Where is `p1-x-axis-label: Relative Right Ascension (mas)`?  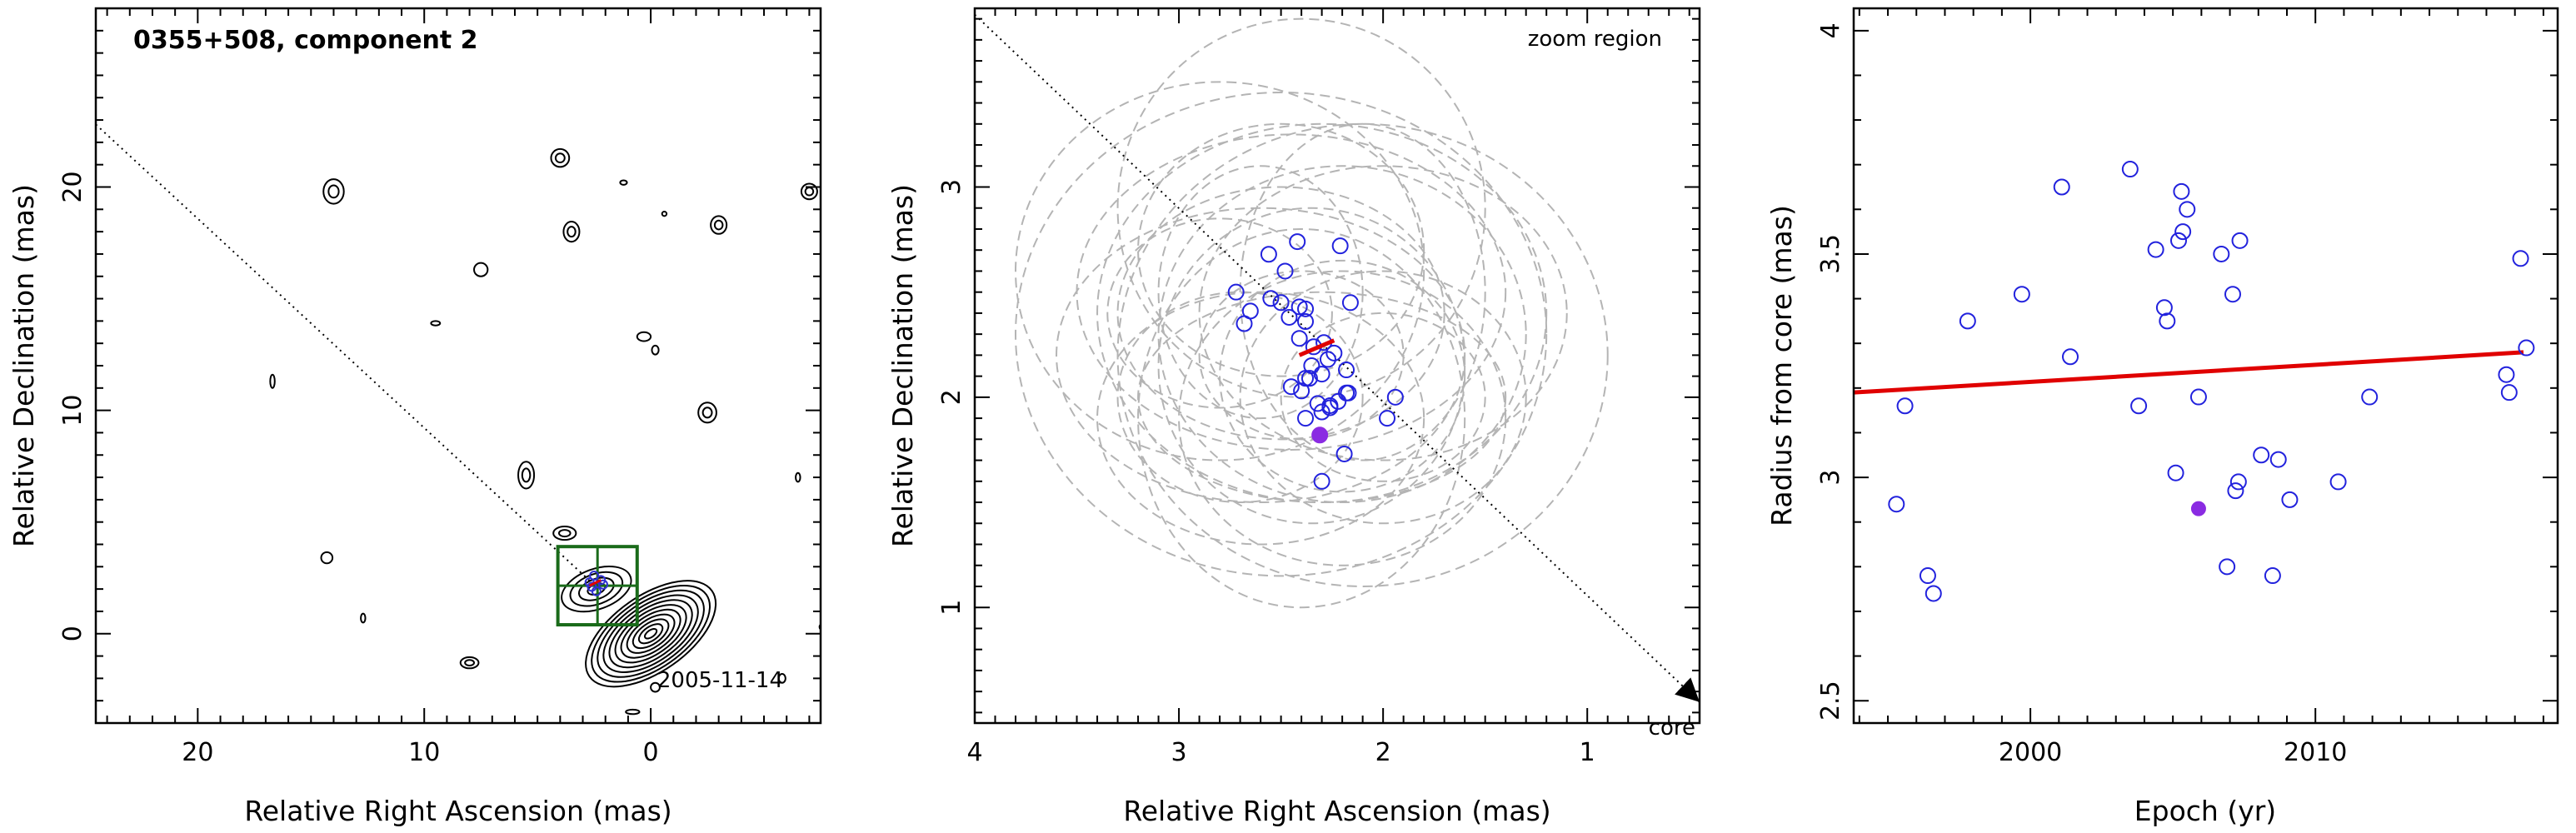
p1-x-axis-label: Relative Right Ascension (mas) is located at coordinates (457, 811).